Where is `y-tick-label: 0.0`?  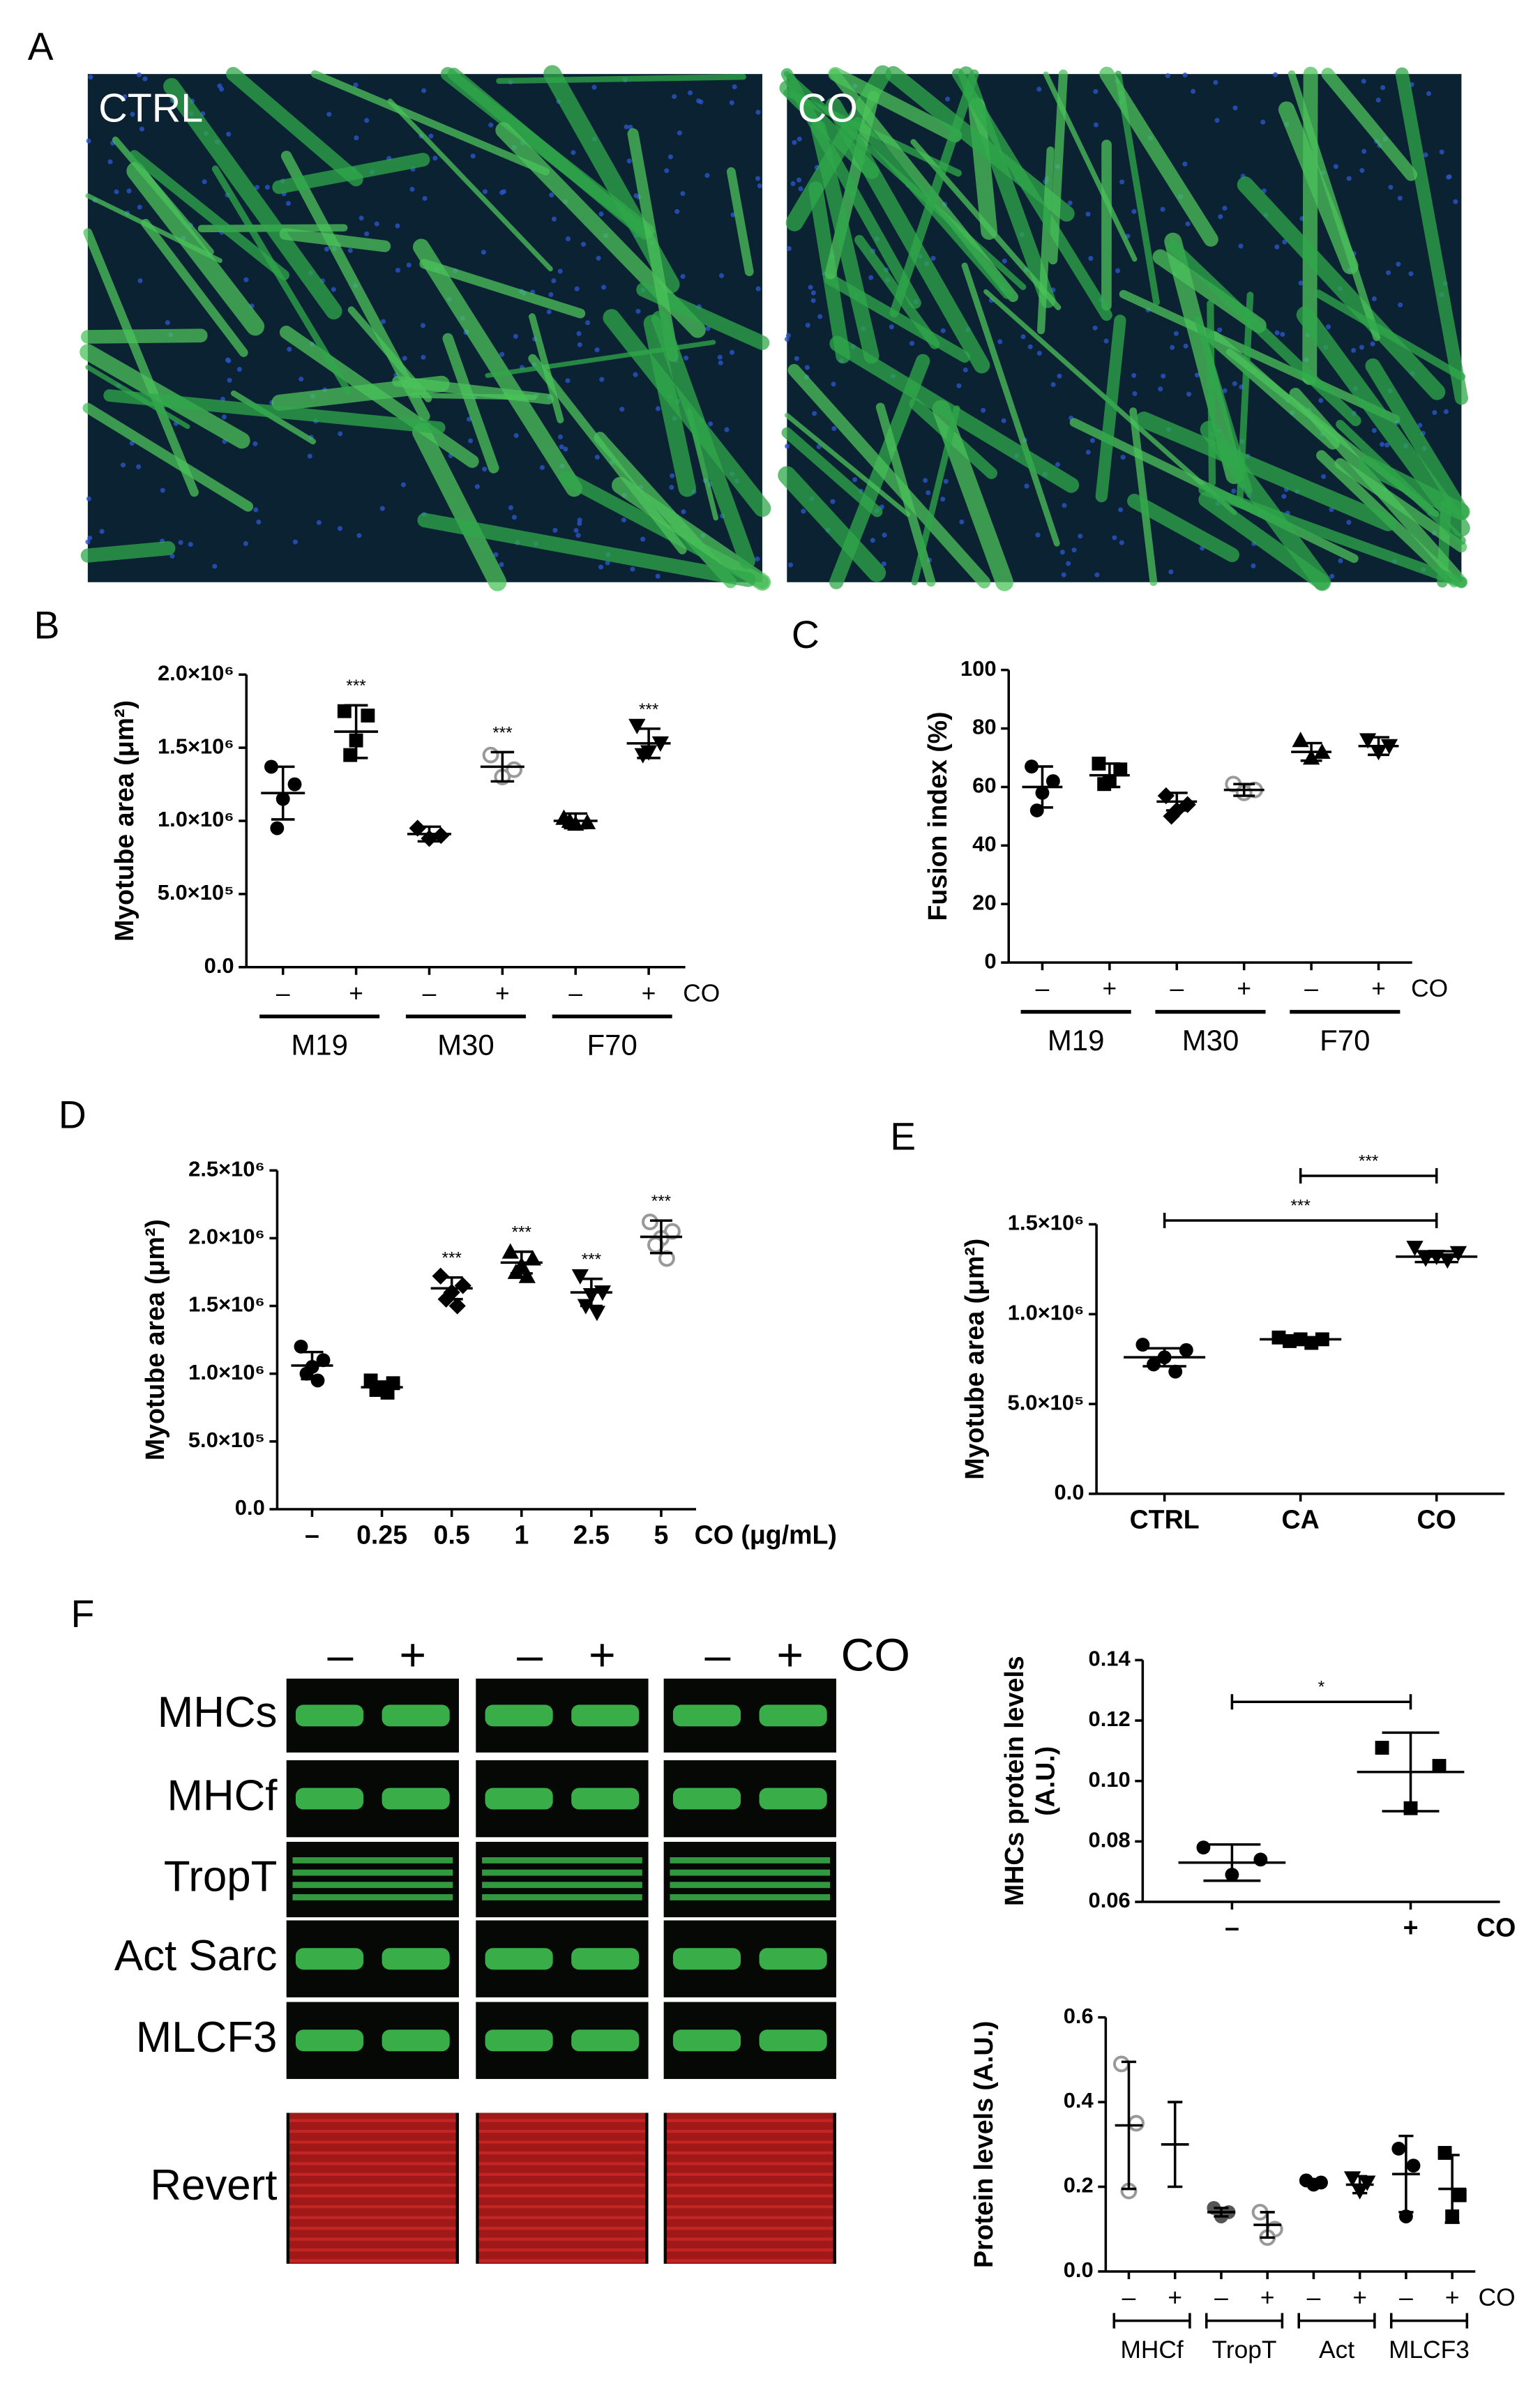 y-tick-label: 0.0 is located at coordinates (1079, 2270).